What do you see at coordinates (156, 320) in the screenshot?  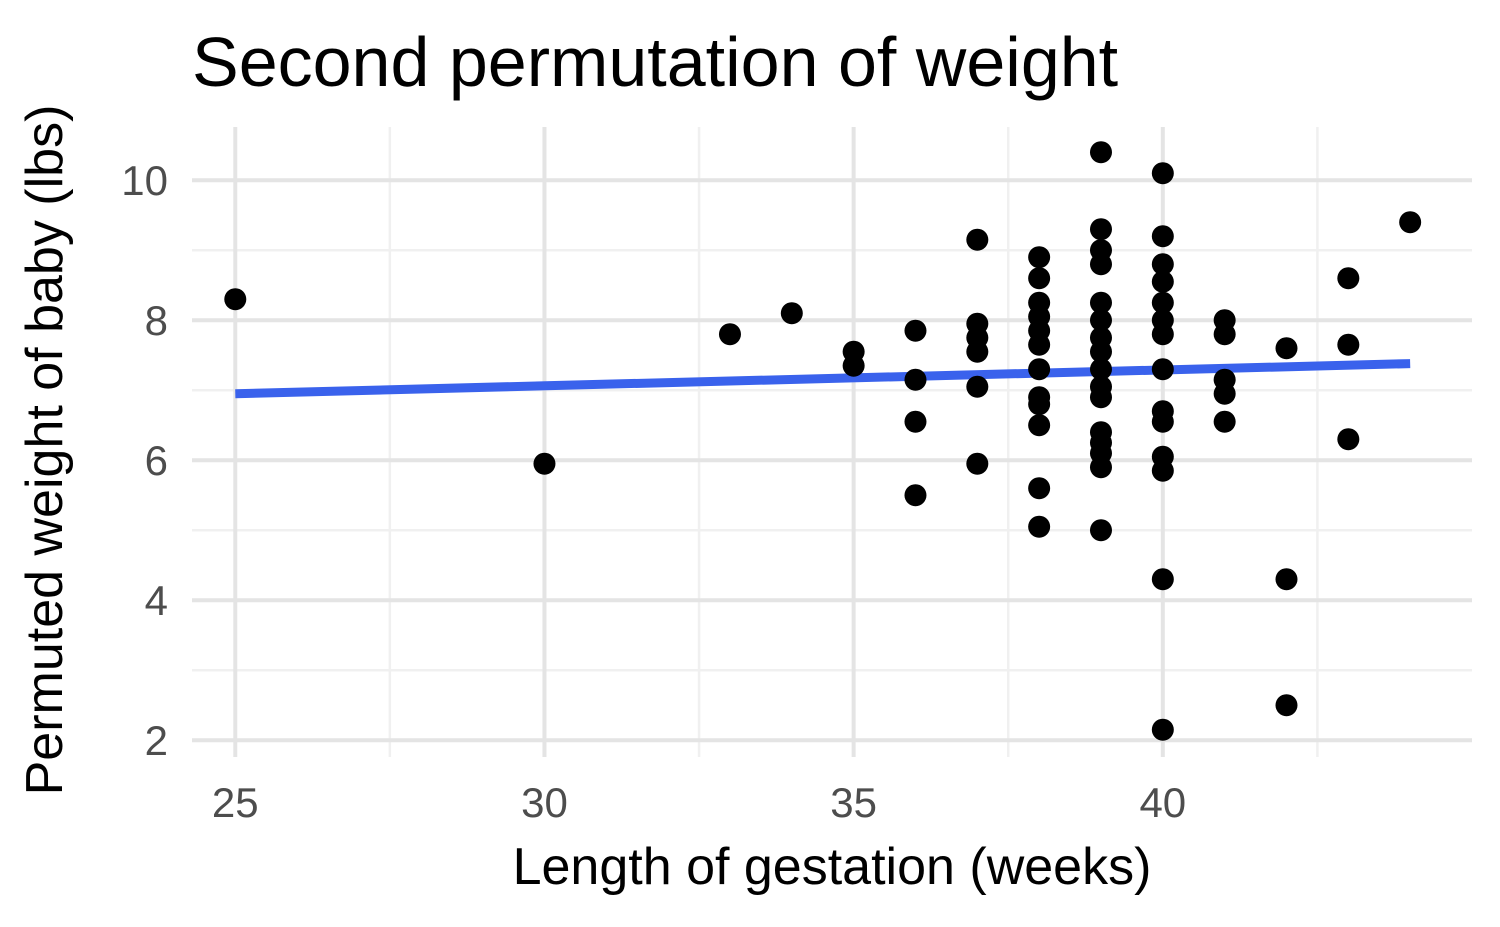 I see `y-tick-label: 8` at bounding box center [156, 320].